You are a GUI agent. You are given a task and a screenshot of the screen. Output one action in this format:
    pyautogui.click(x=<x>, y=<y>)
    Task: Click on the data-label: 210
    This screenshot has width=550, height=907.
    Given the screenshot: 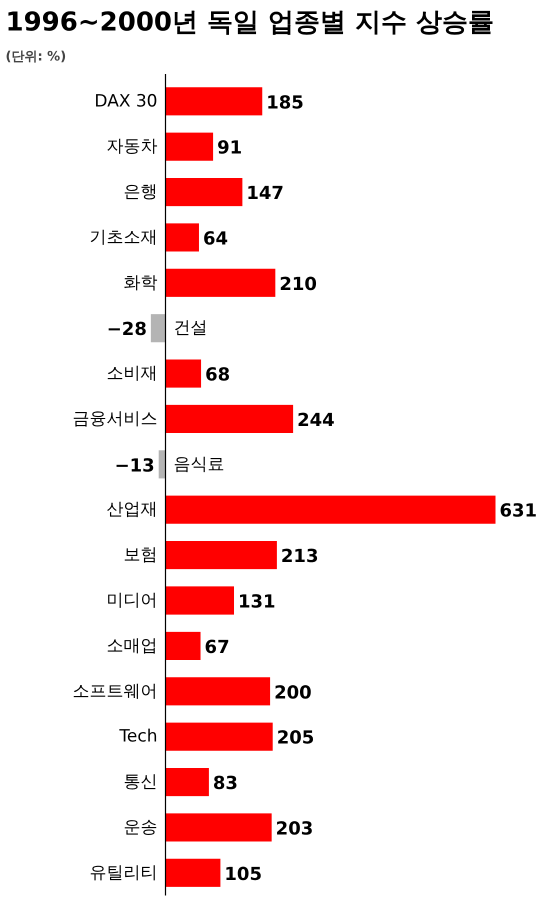 What is the action you would take?
    pyautogui.click(x=298, y=284)
    